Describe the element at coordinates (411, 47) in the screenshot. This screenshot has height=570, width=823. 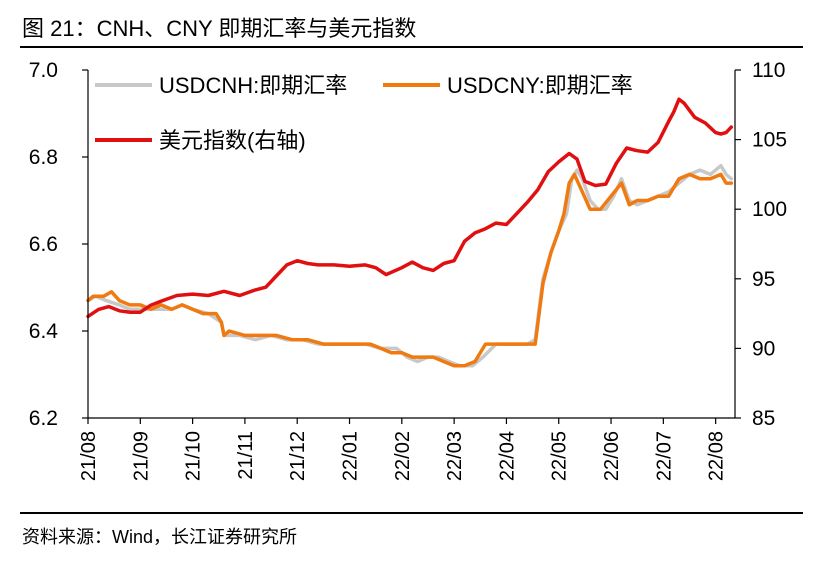
I see `title-rule` at that location.